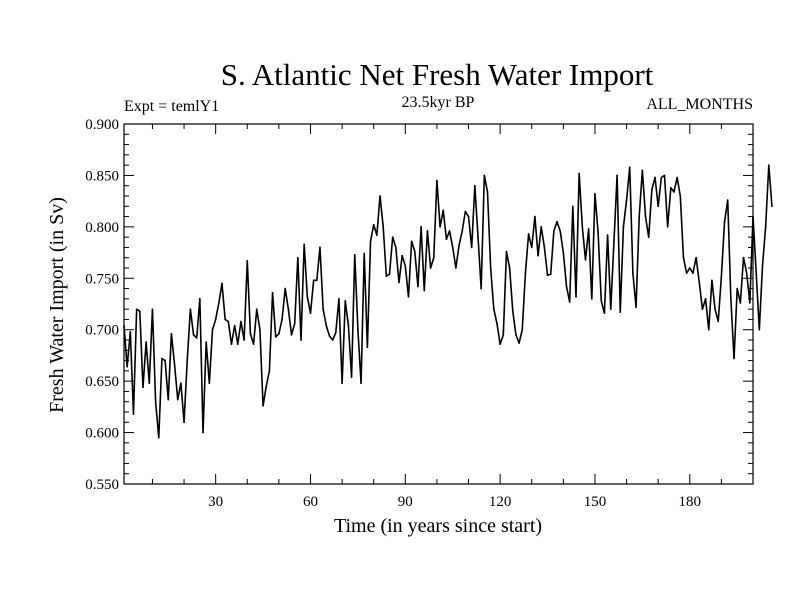 The width and height of the screenshot is (800, 600). What do you see at coordinates (102, 331) in the screenshot?
I see `y-tick-label: 0.700` at bounding box center [102, 331].